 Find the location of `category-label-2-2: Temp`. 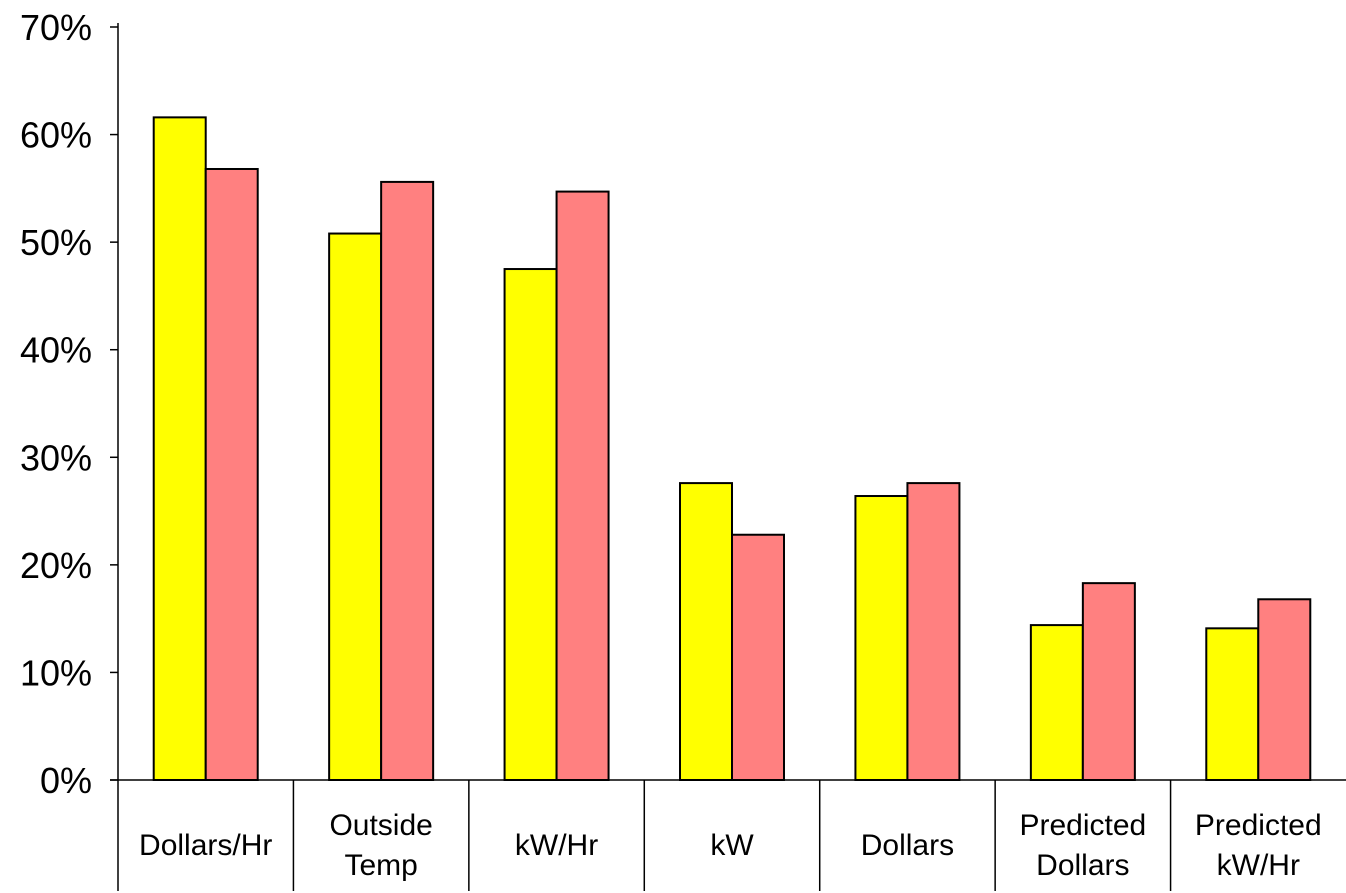

category-label-2-2: Temp is located at coordinates (380, 865).